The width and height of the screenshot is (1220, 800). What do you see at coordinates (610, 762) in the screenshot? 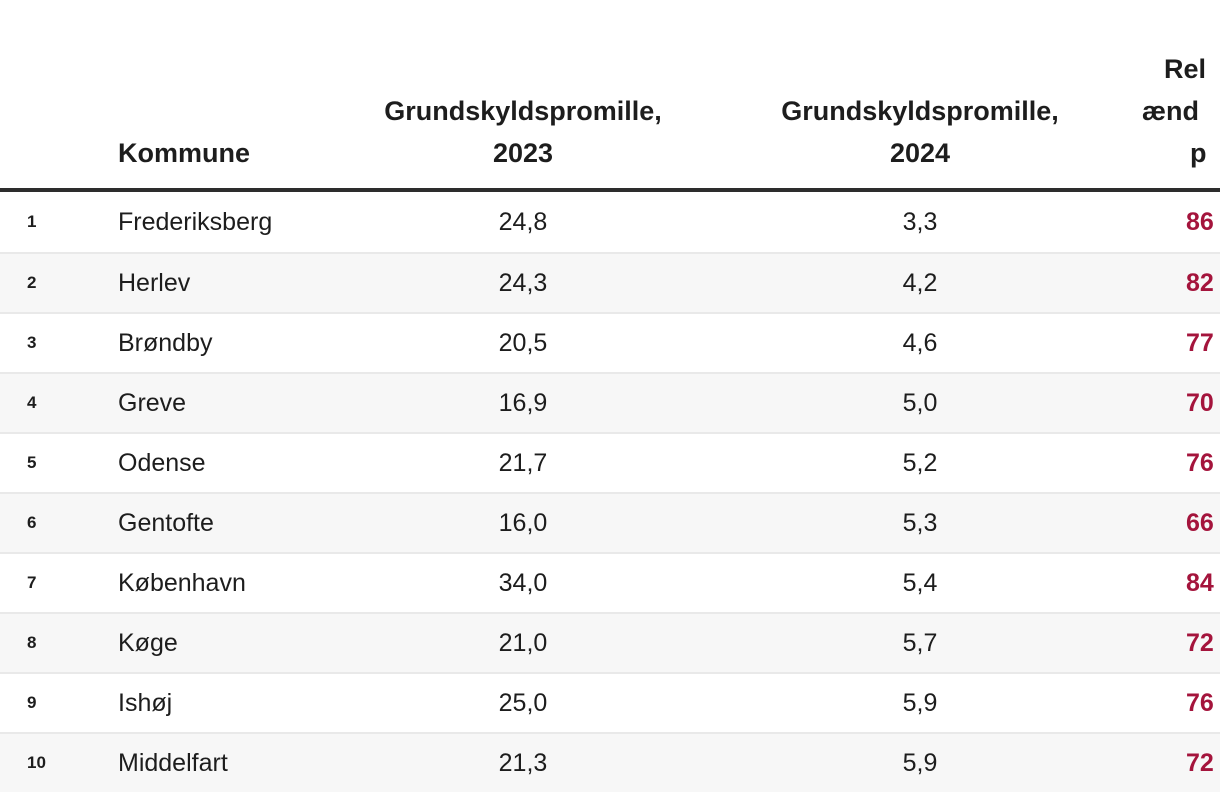
I see `table-row: 10 Middelfart 21,3 5,9 72` at bounding box center [610, 762].